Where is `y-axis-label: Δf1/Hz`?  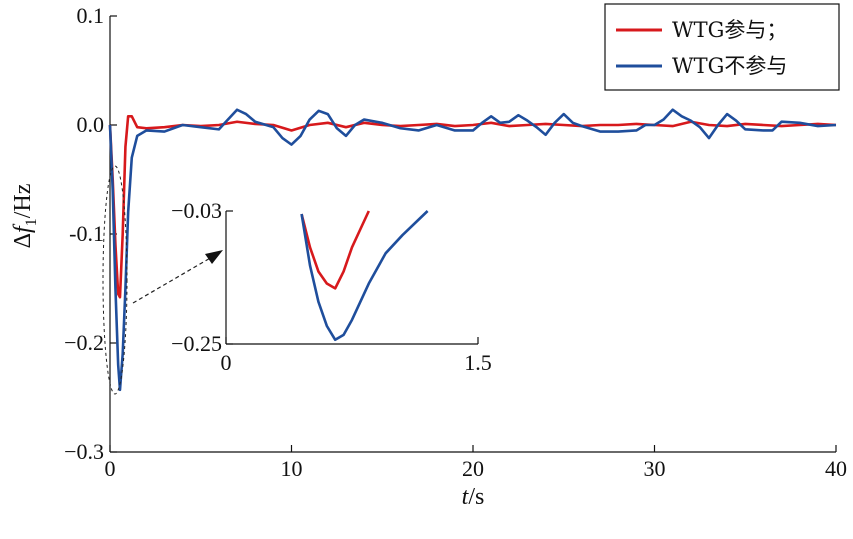 y-axis-label: Δf1/Hz is located at coordinates (25, 216).